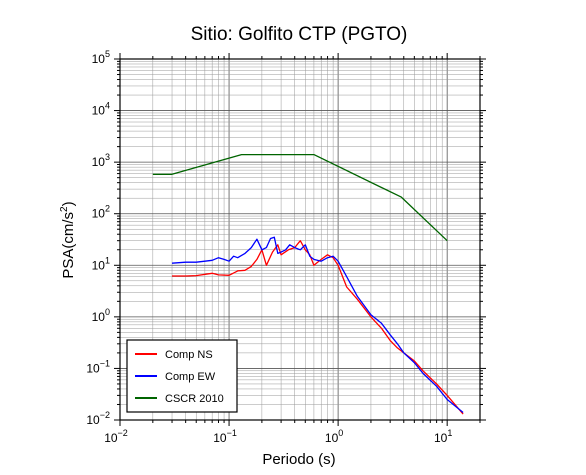 The width and height of the screenshot is (586, 475). What do you see at coordinates (190, 377) in the screenshot?
I see `legend-label: Comp EW` at bounding box center [190, 377].